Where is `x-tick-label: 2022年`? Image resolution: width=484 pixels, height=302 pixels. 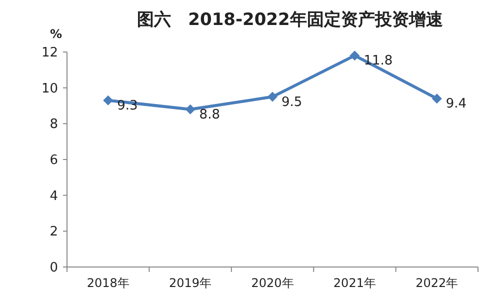 x-tick-label: 2022年 is located at coordinates (437, 283).